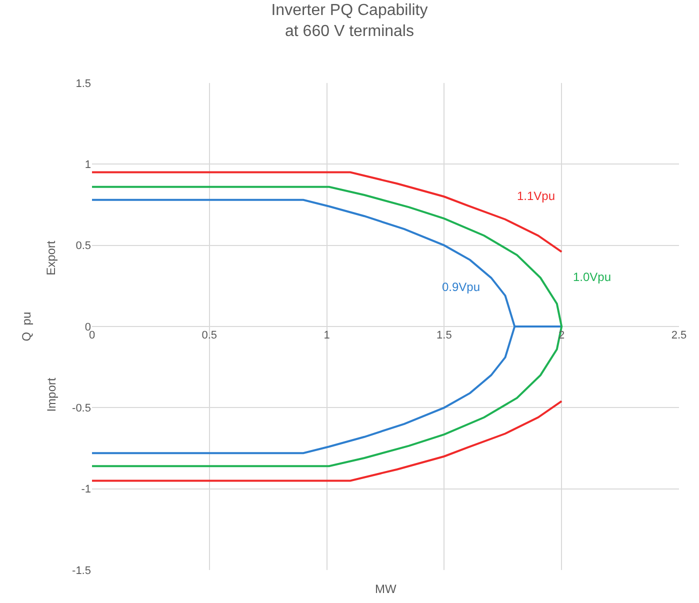 This screenshot has height=603, width=699. Describe the element at coordinates (461, 287) in the screenshot. I see `series-label: 0.9Vpu` at that location.